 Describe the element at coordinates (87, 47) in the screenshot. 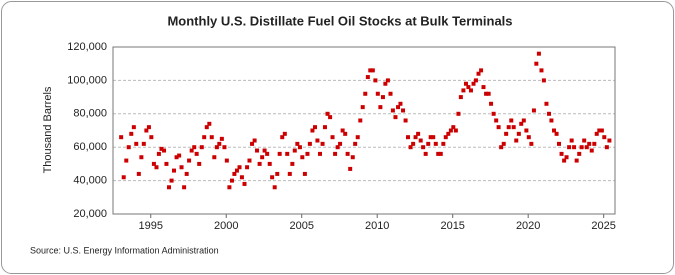

I see `y-tick-label: 120,000` at that location.